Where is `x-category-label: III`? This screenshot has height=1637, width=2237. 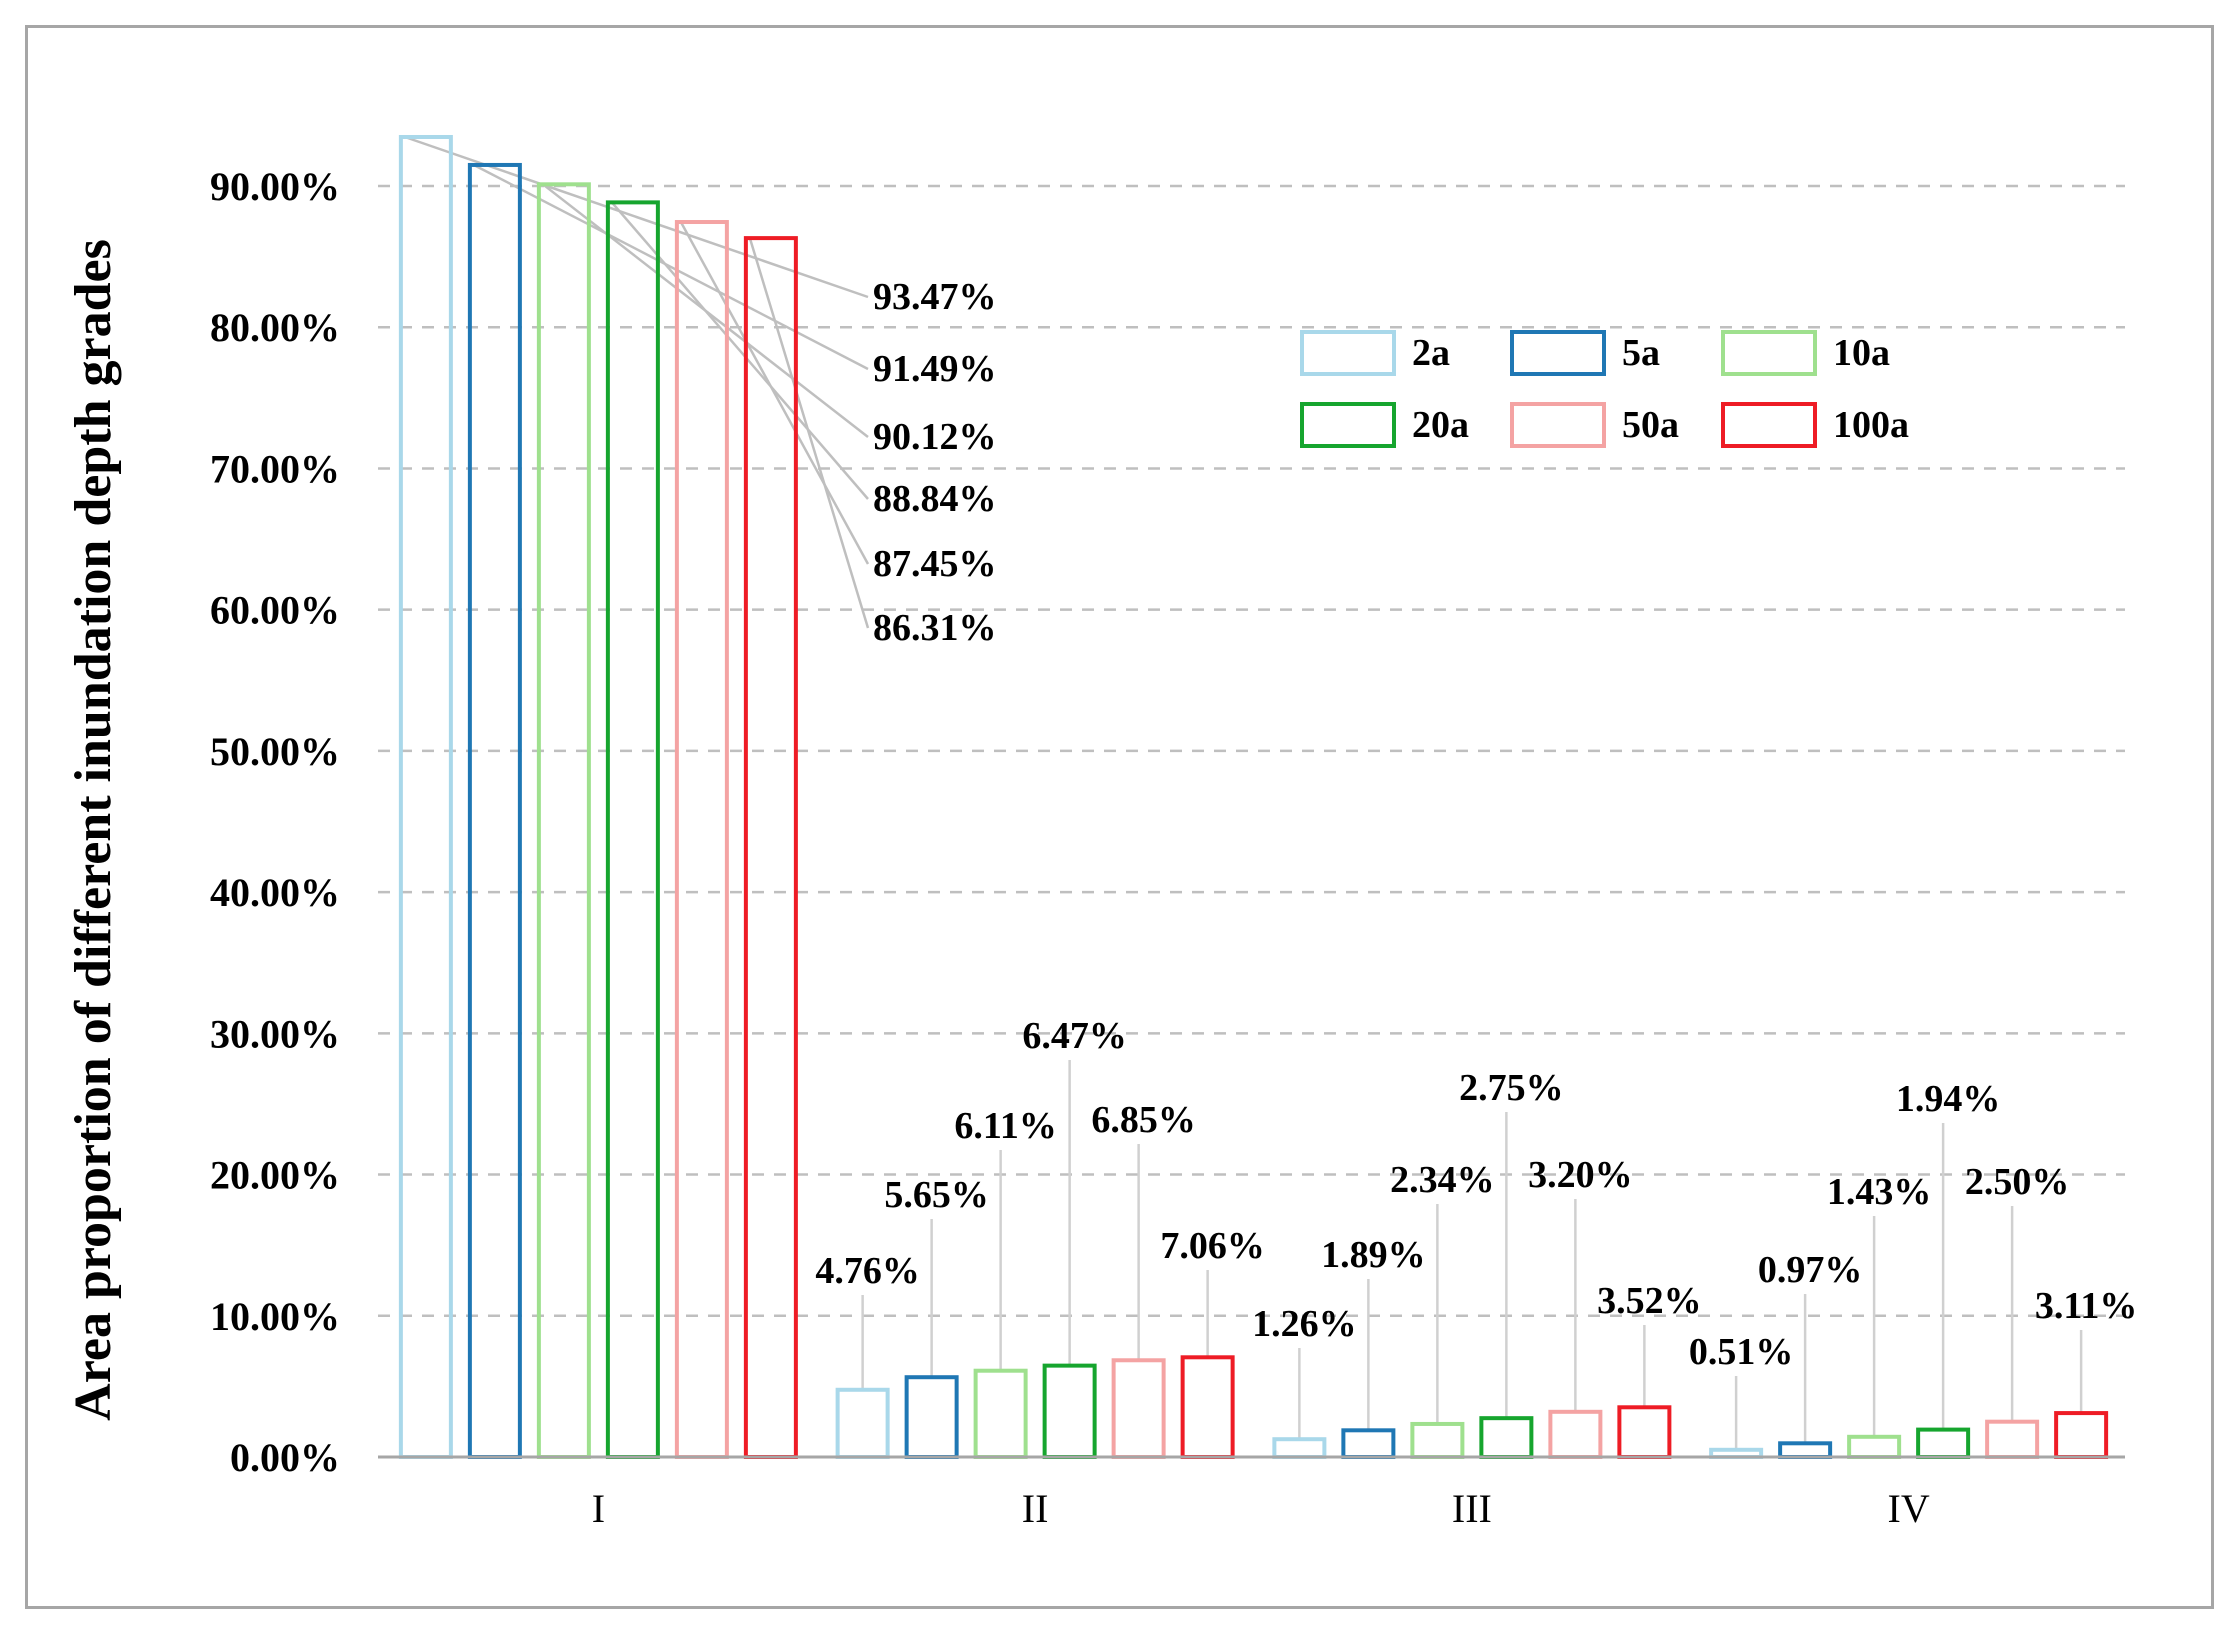
x-category-label: III is located at coordinates (1472, 1508).